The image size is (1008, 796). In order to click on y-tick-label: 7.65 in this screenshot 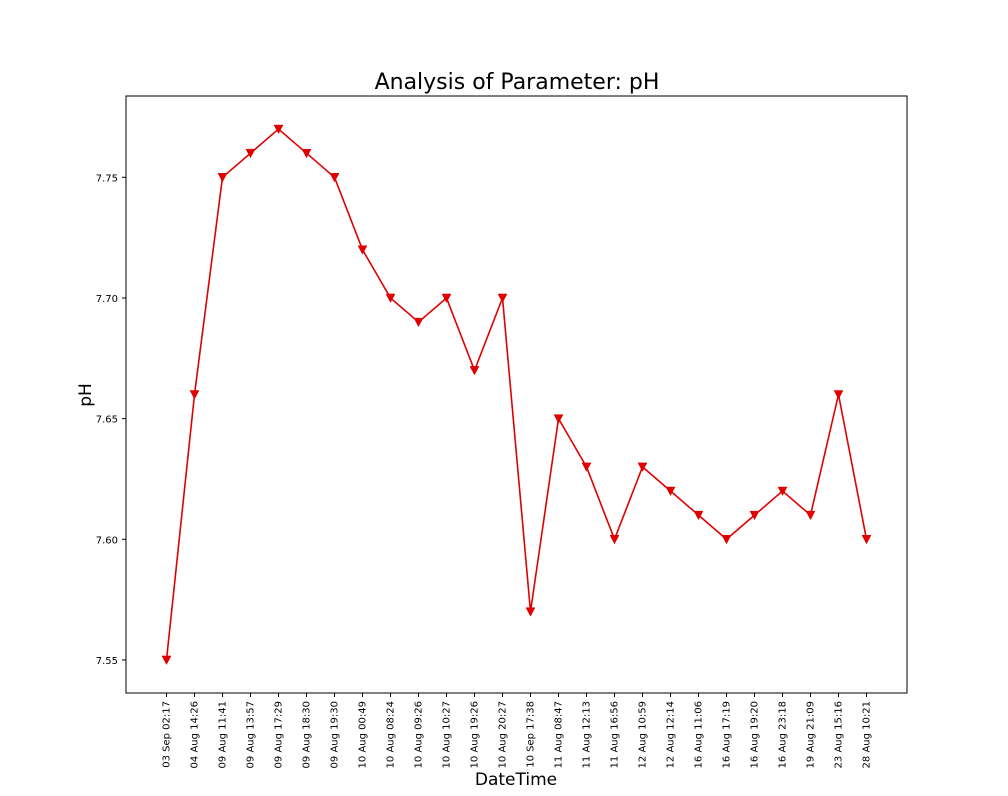, I will do `click(107, 420)`.